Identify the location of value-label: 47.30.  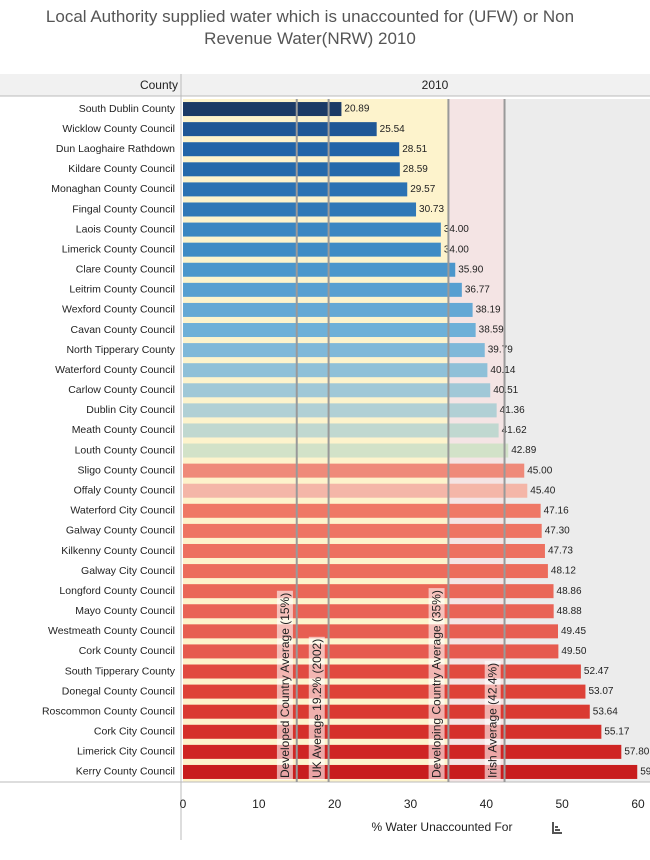
(557, 531).